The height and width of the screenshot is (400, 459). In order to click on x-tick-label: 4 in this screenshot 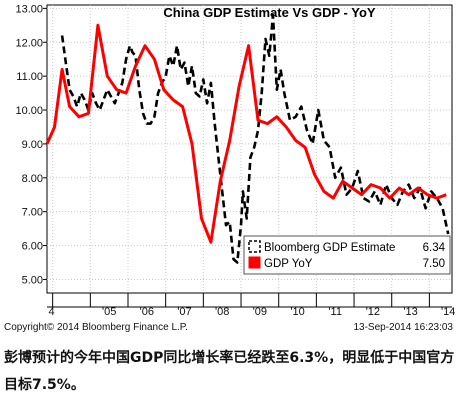, I will do `click(52, 312)`.